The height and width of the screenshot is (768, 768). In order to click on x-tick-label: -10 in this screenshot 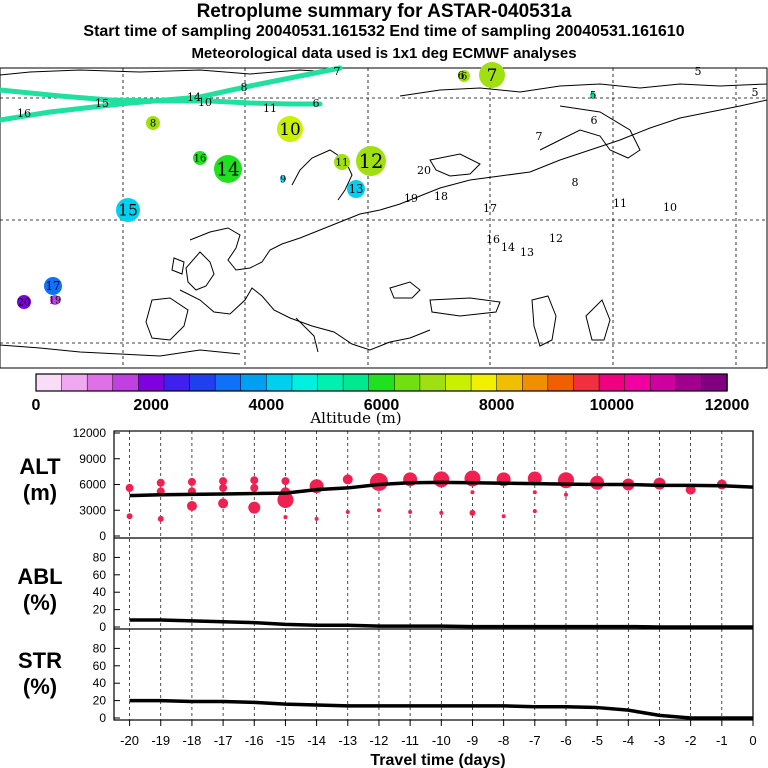, I will do `click(441, 740)`.